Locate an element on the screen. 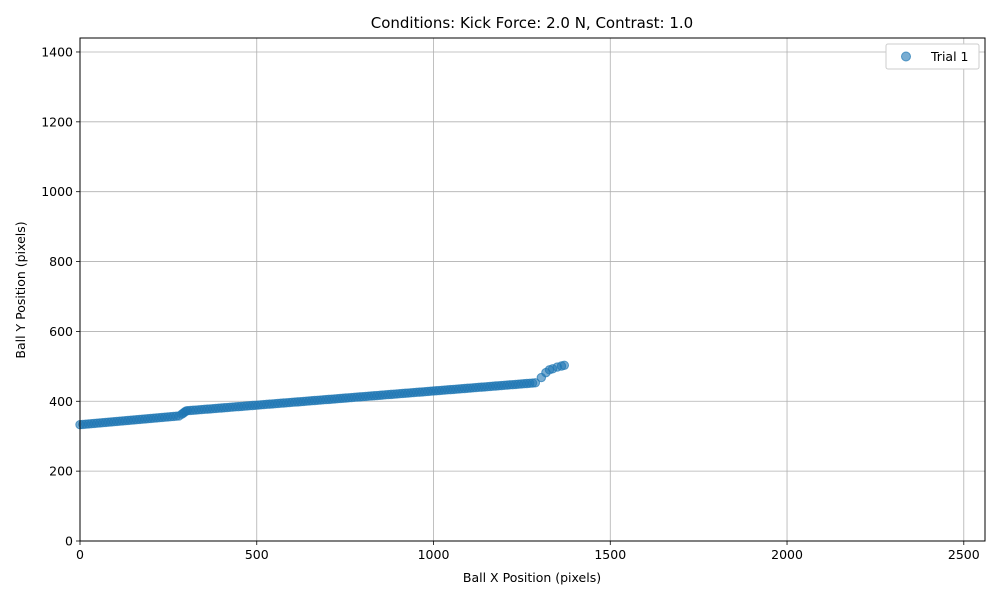 This screenshot has width=1000, height=600. y-axis-label: Ball Y Position (pixels) is located at coordinates (20, 289).